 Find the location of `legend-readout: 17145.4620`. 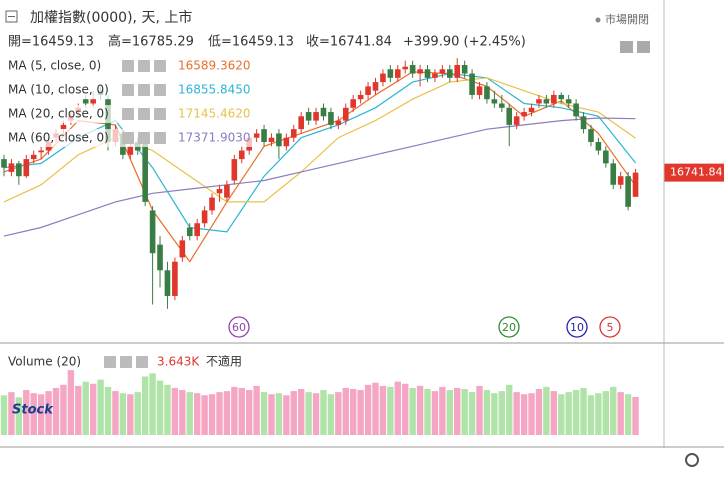

legend-readout: 17145.4620 is located at coordinates (214, 114).